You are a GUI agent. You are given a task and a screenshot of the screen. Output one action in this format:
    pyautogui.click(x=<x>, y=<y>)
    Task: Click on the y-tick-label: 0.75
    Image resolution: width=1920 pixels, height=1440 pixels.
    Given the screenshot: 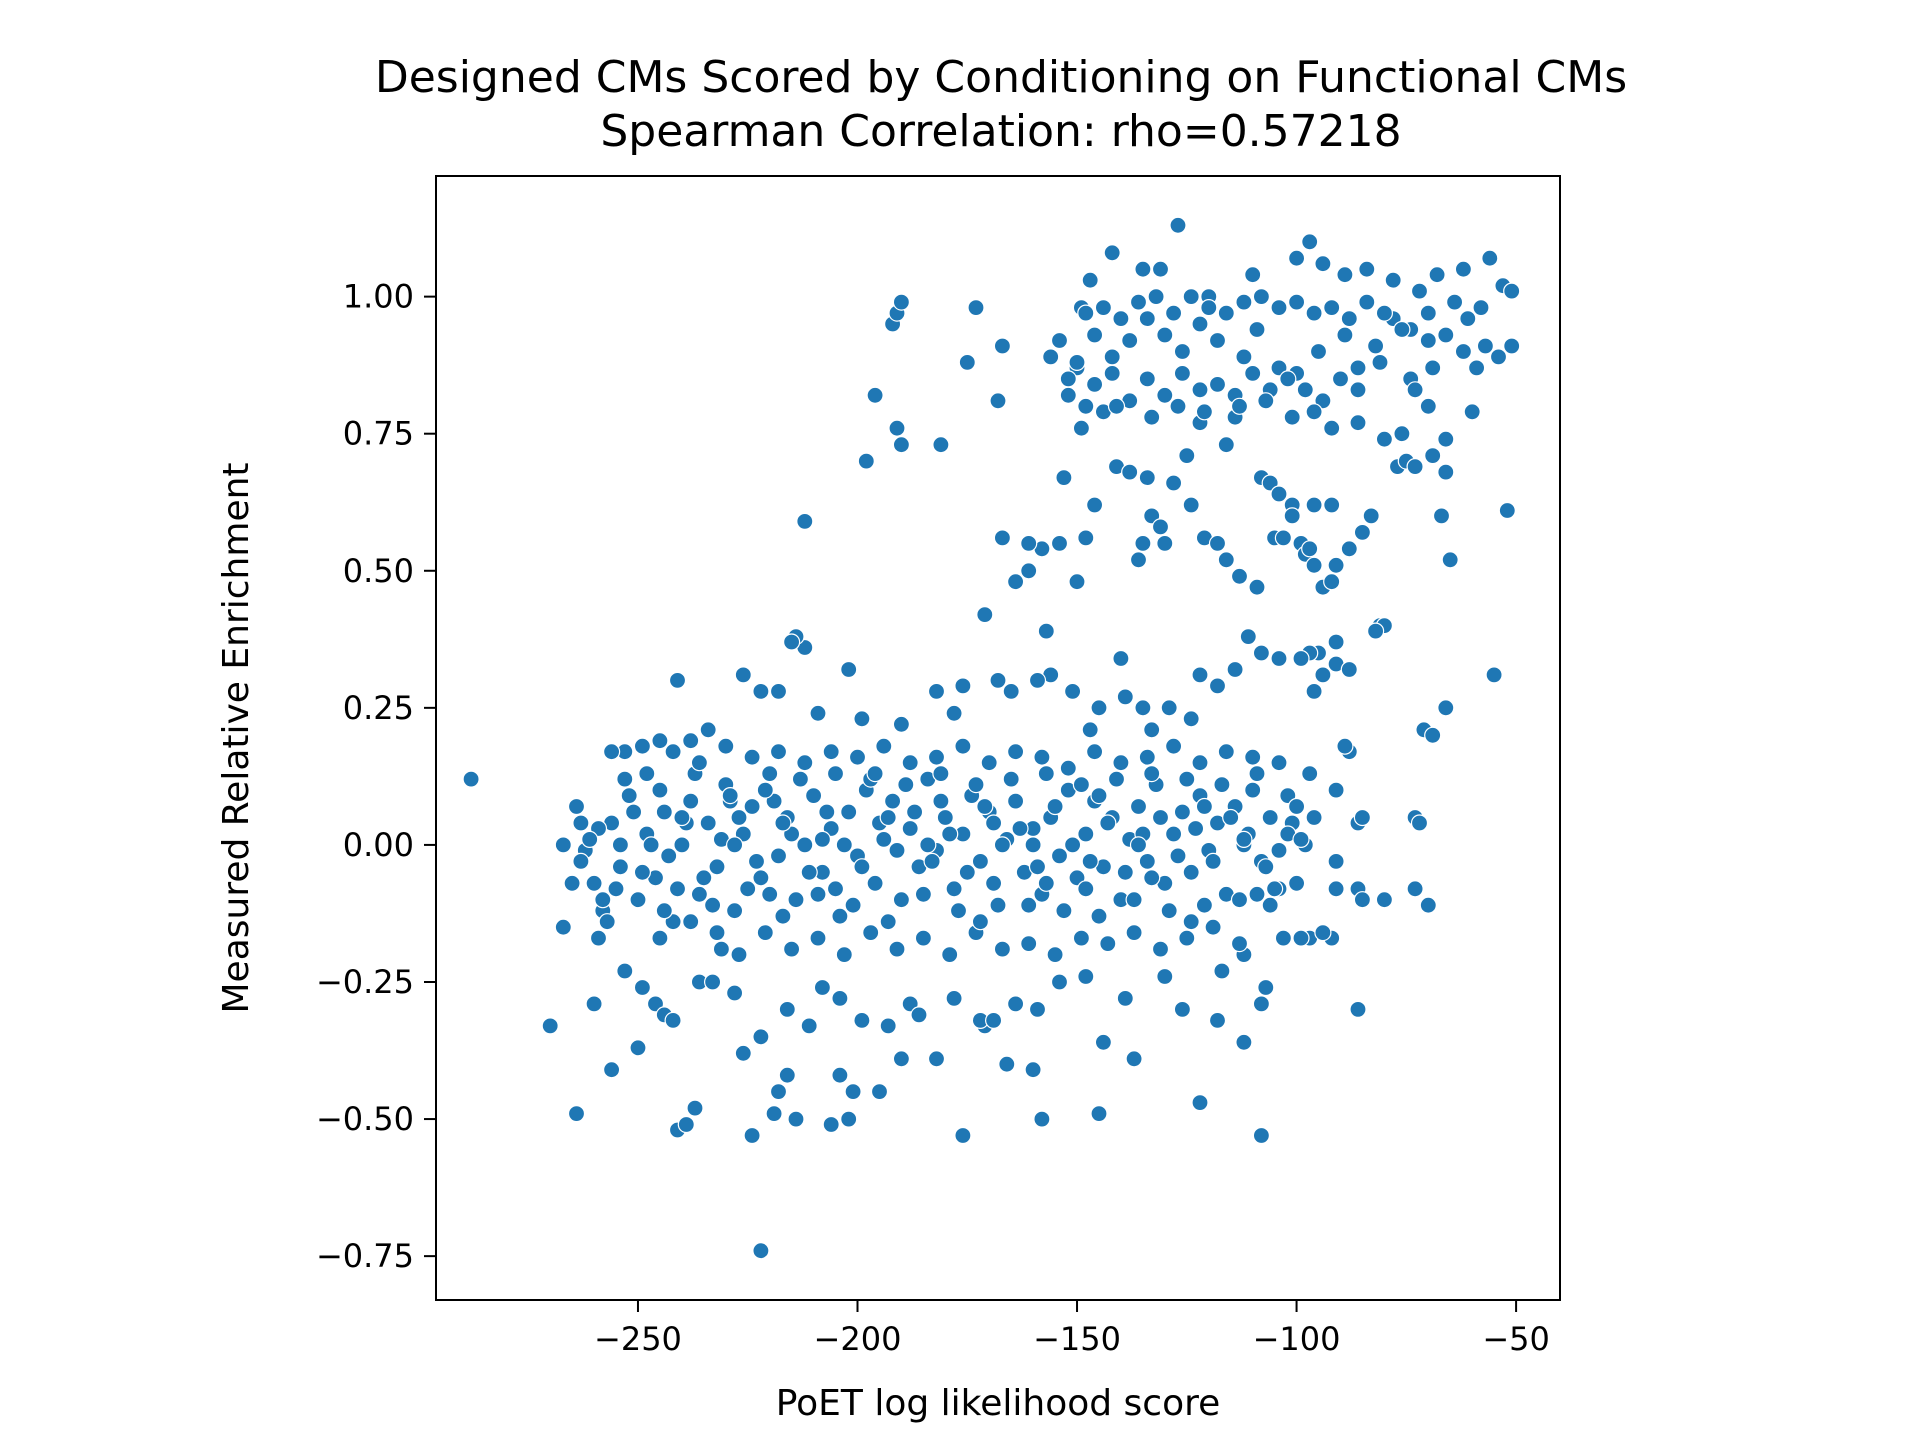 What is the action you would take?
    pyautogui.click(x=378, y=434)
    